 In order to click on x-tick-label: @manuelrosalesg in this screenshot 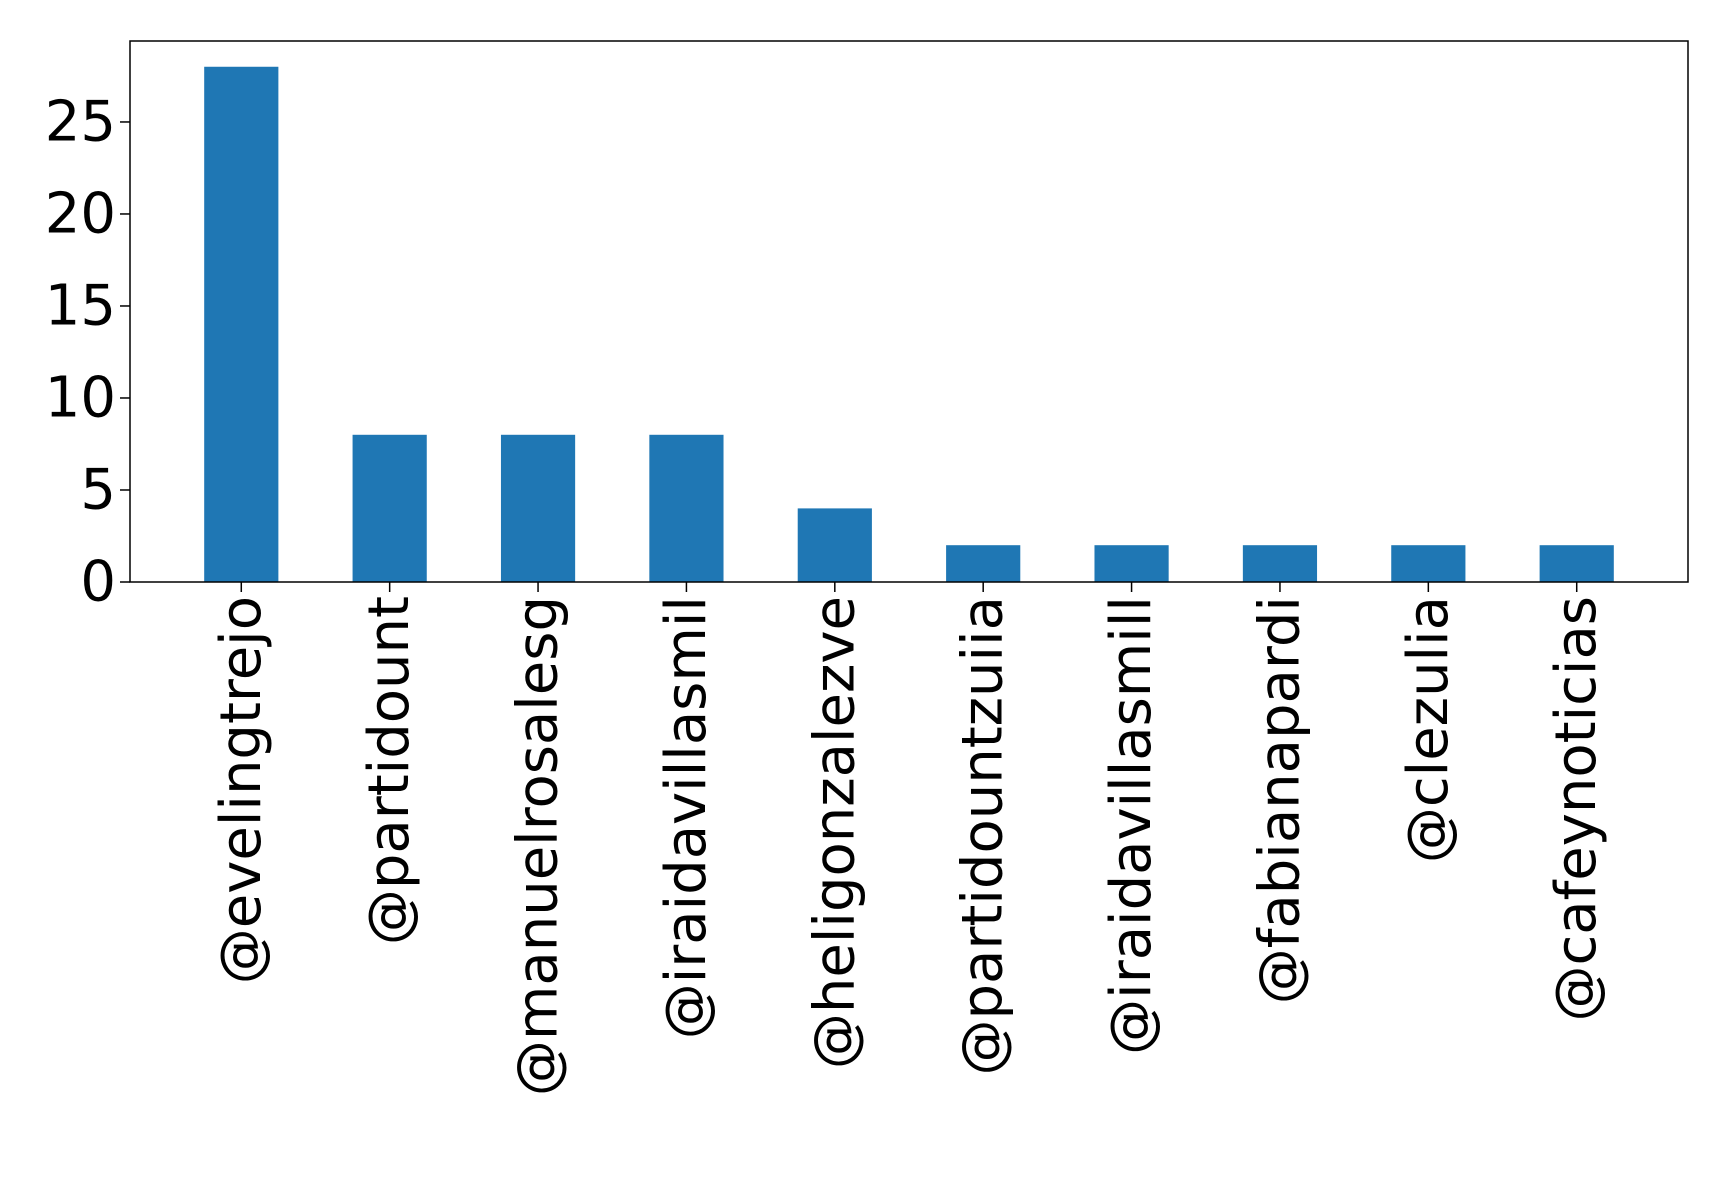, I will do `click(538, 846)`.